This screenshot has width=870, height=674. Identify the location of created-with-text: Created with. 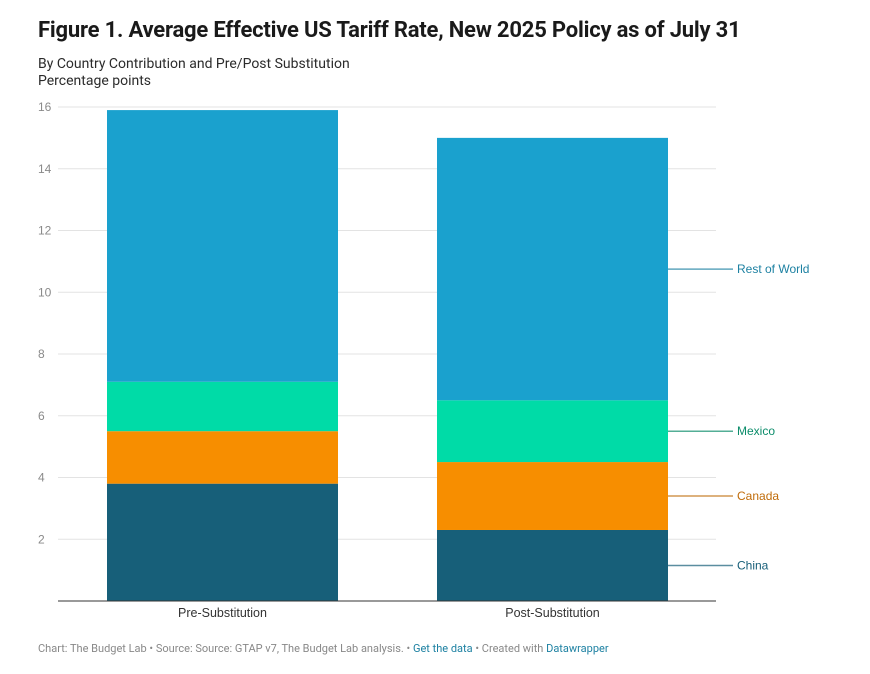
(512, 648).